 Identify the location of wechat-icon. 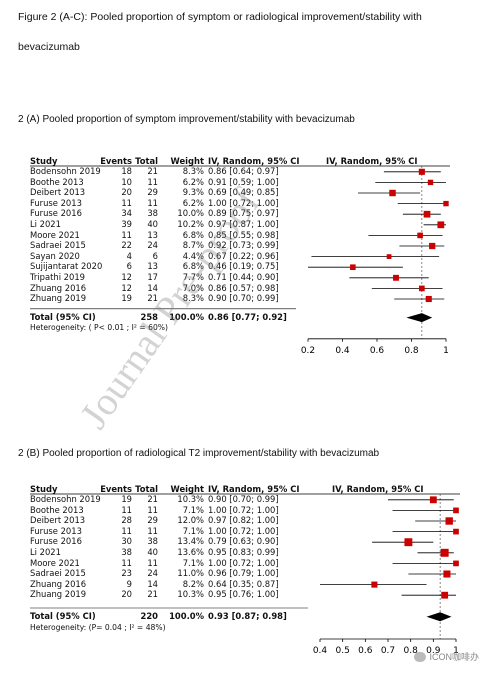
(420, 656).